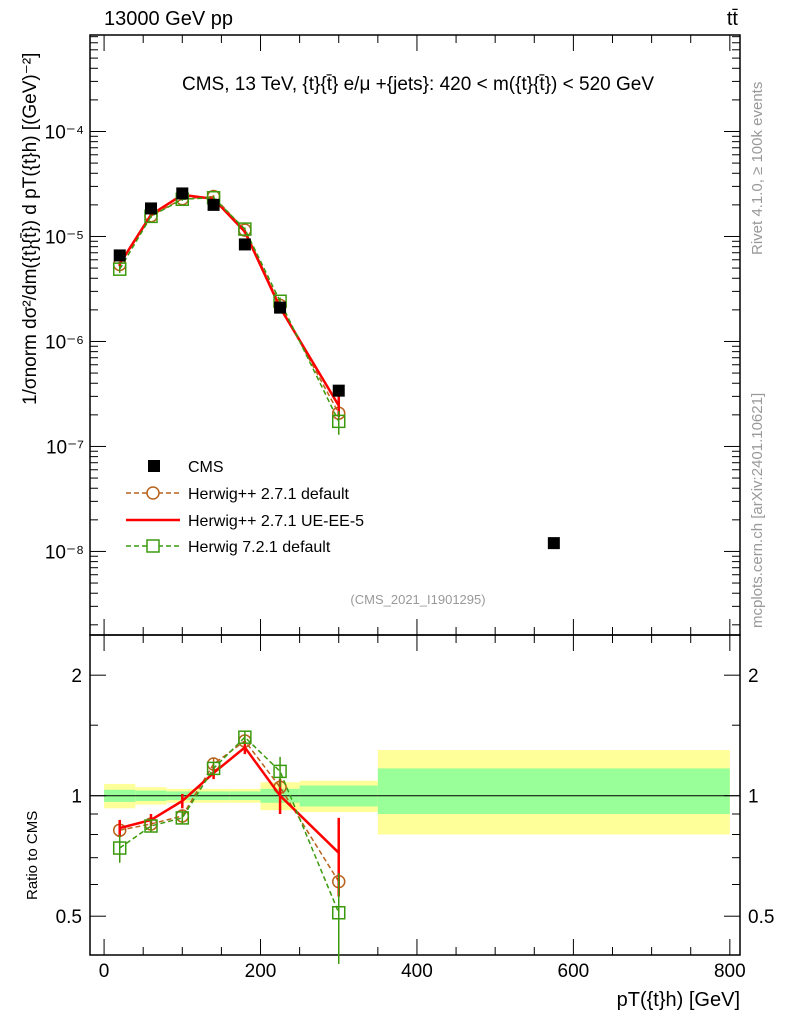 This screenshot has width=786, height=1024. What do you see at coordinates (32, 855) in the screenshot?
I see `ratio-ylabel: Ratio to CMS` at bounding box center [32, 855].